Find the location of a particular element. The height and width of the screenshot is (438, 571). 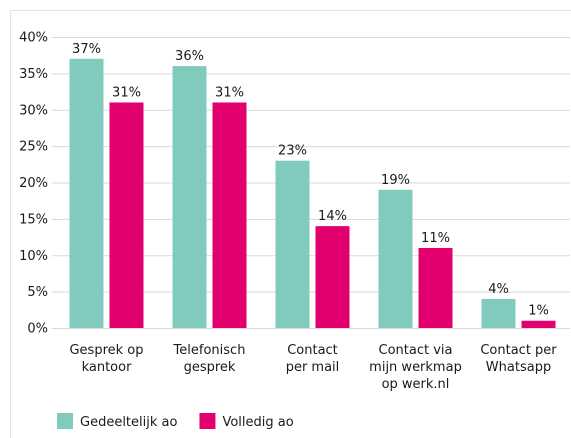

data-label: 19% is located at coordinates (395, 180).